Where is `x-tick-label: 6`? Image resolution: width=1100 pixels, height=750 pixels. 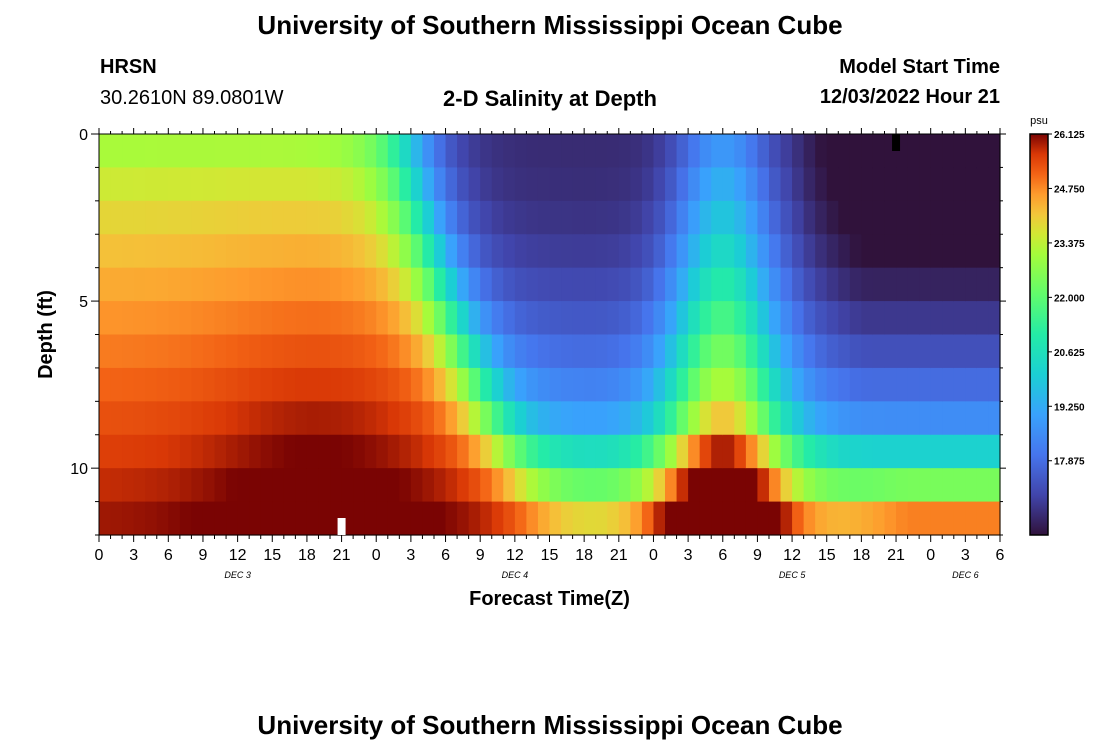 x-tick-label: 6 is located at coordinates (445, 555).